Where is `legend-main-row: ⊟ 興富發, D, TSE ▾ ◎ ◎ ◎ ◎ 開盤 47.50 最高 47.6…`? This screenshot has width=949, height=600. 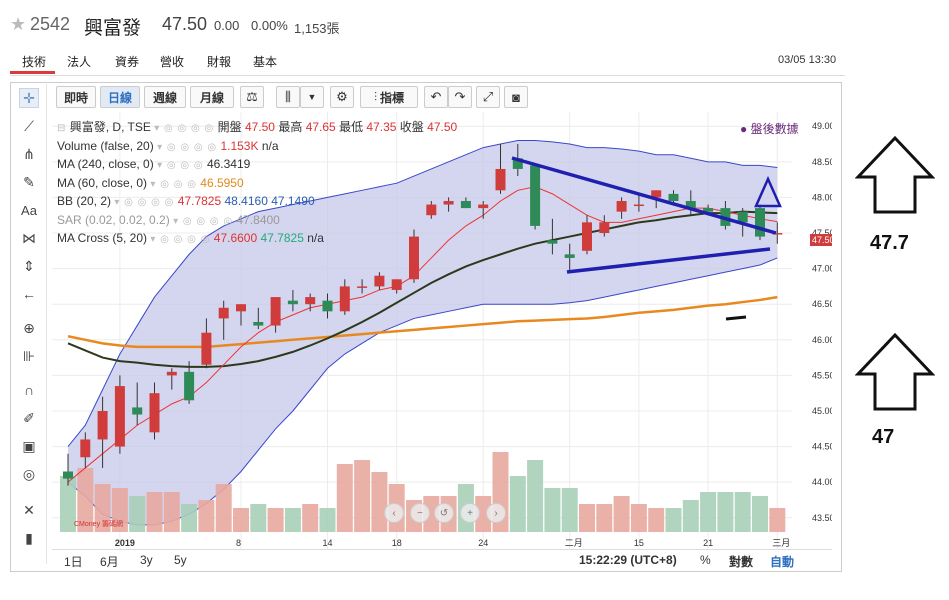 legend-main-row: ⊟ 興富發, D, TSE ▾ ◎ ◎ ◎ ◎ 開盤 47.50 最高 47.6… is located at coordinates (257, 127).